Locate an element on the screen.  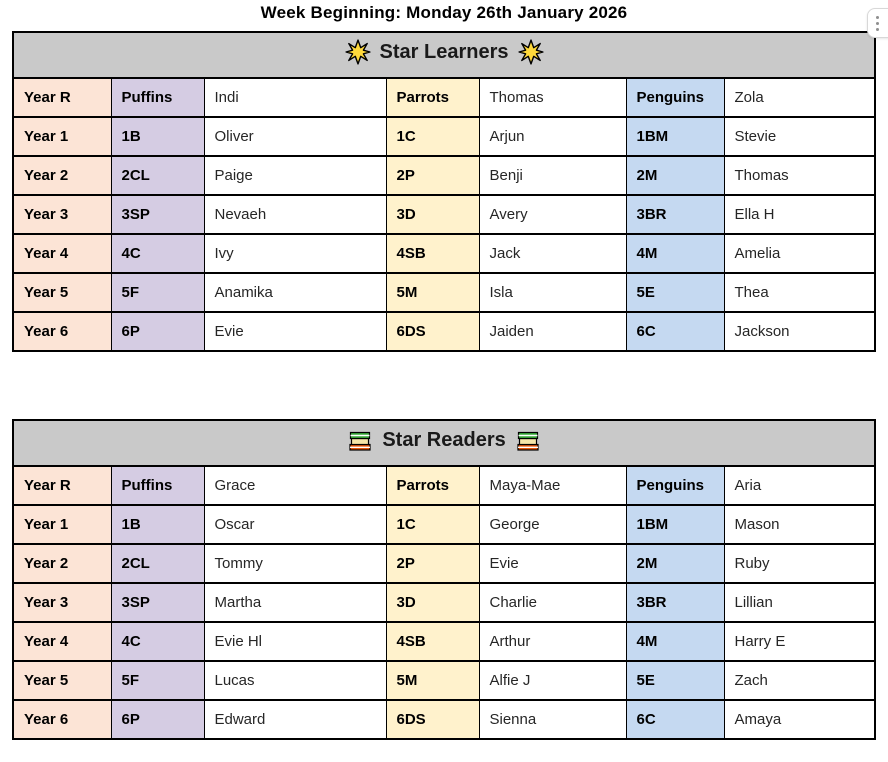
student-name: Jaiden is located at coordinates (552, 331).